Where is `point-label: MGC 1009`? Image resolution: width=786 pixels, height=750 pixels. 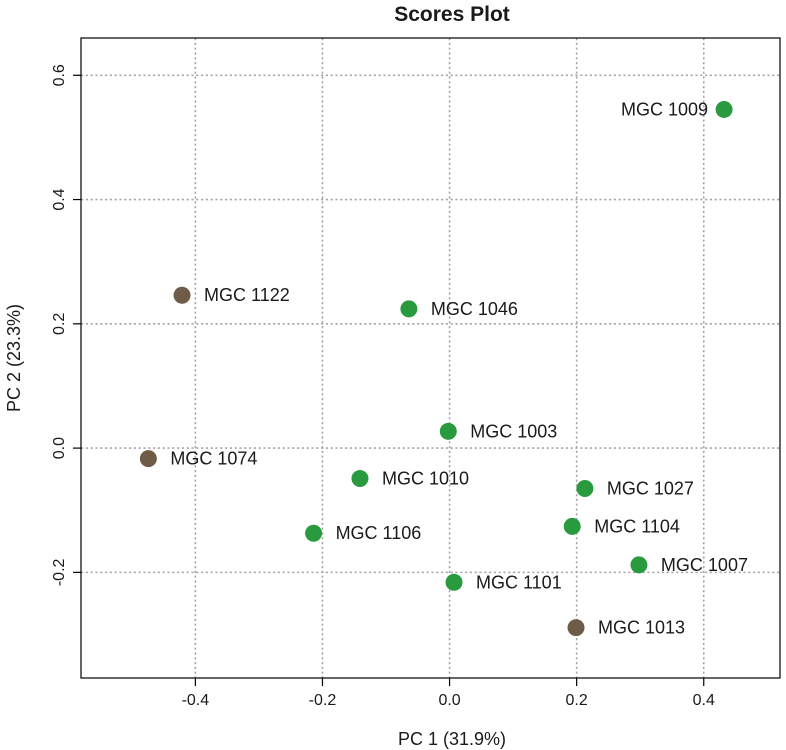
point-label: MGC 1009 is located at coordinates (664, 109).